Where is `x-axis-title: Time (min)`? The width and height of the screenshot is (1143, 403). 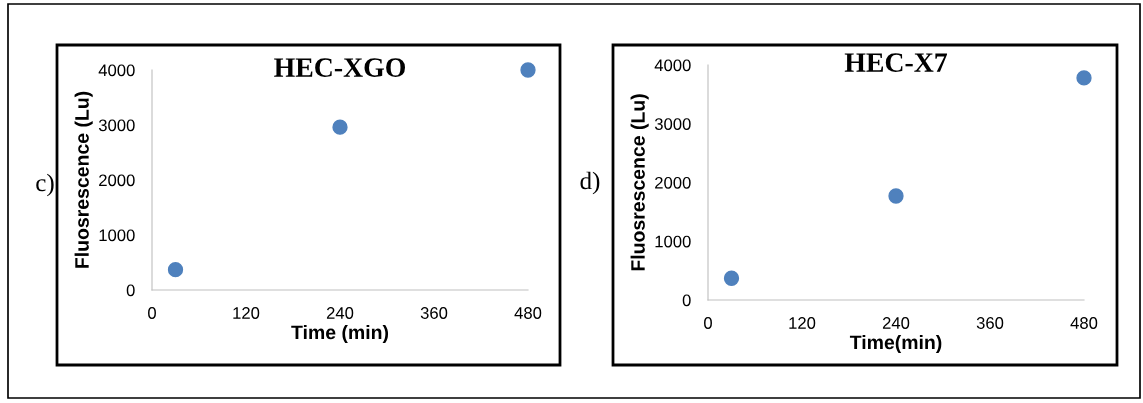 x-axis-title: Time (min) is located at coordinates (340, 334).